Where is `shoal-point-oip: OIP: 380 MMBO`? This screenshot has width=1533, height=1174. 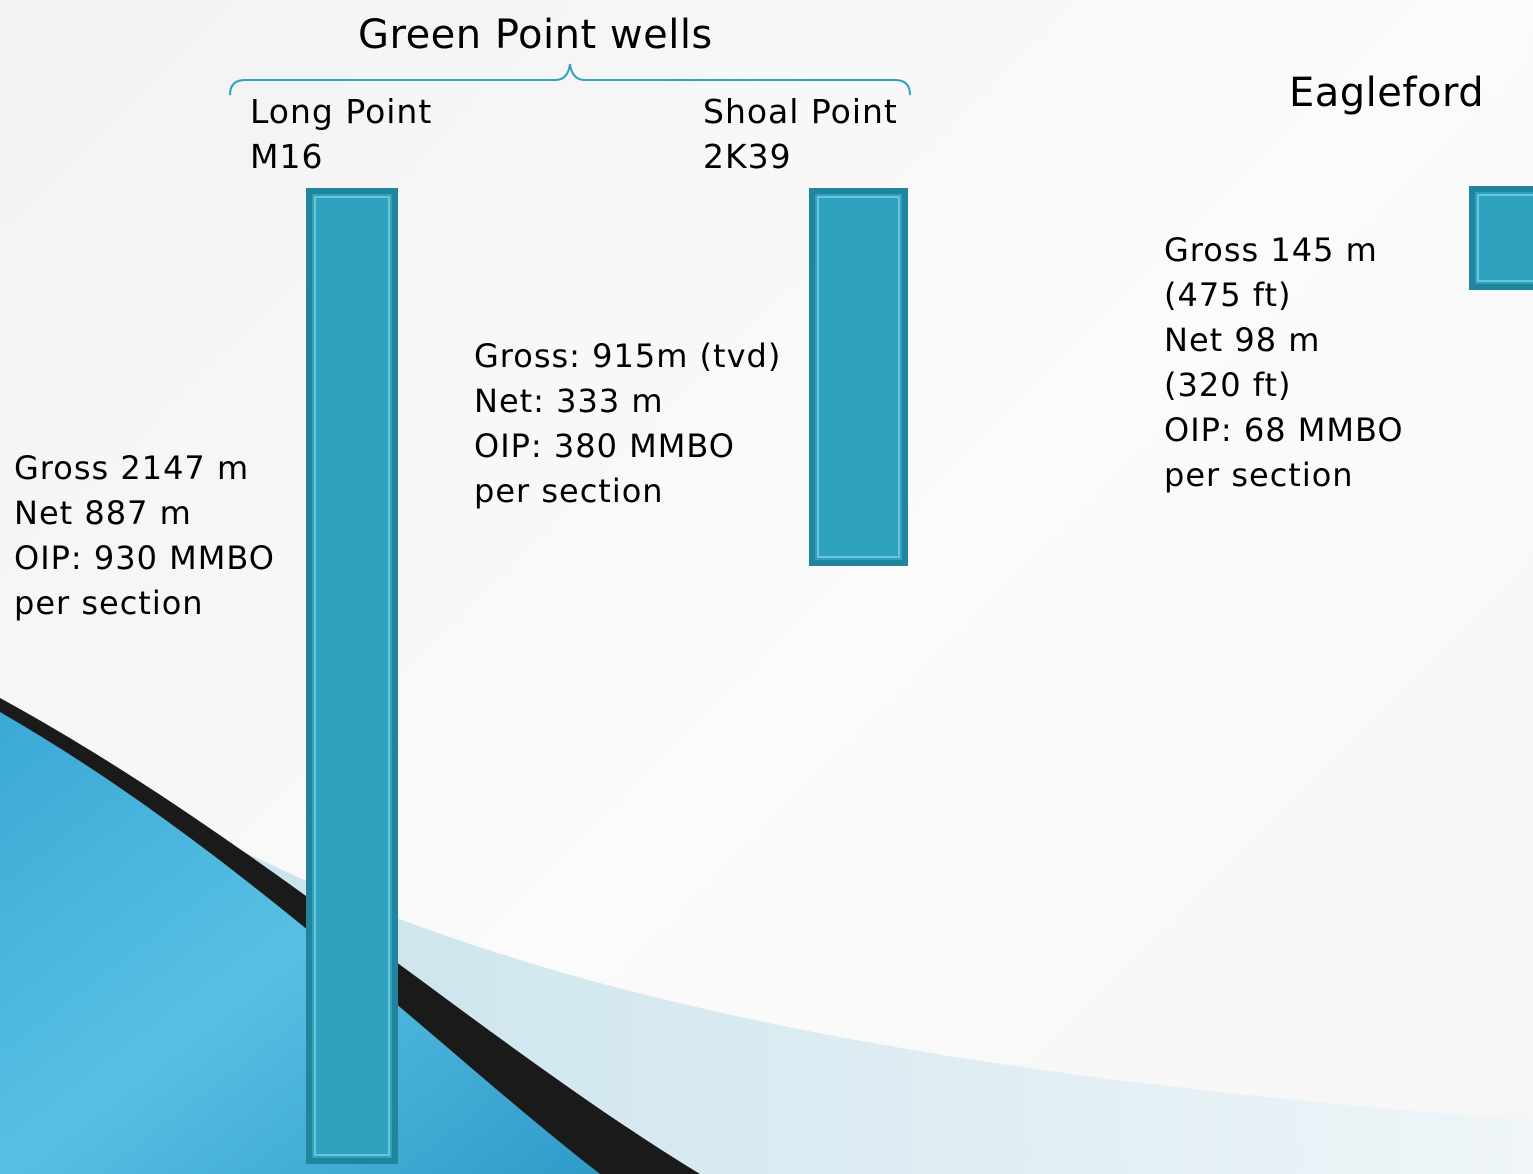
shoal-point-oip: OIP: 380 MMBO is located at coordinates (604, 446).